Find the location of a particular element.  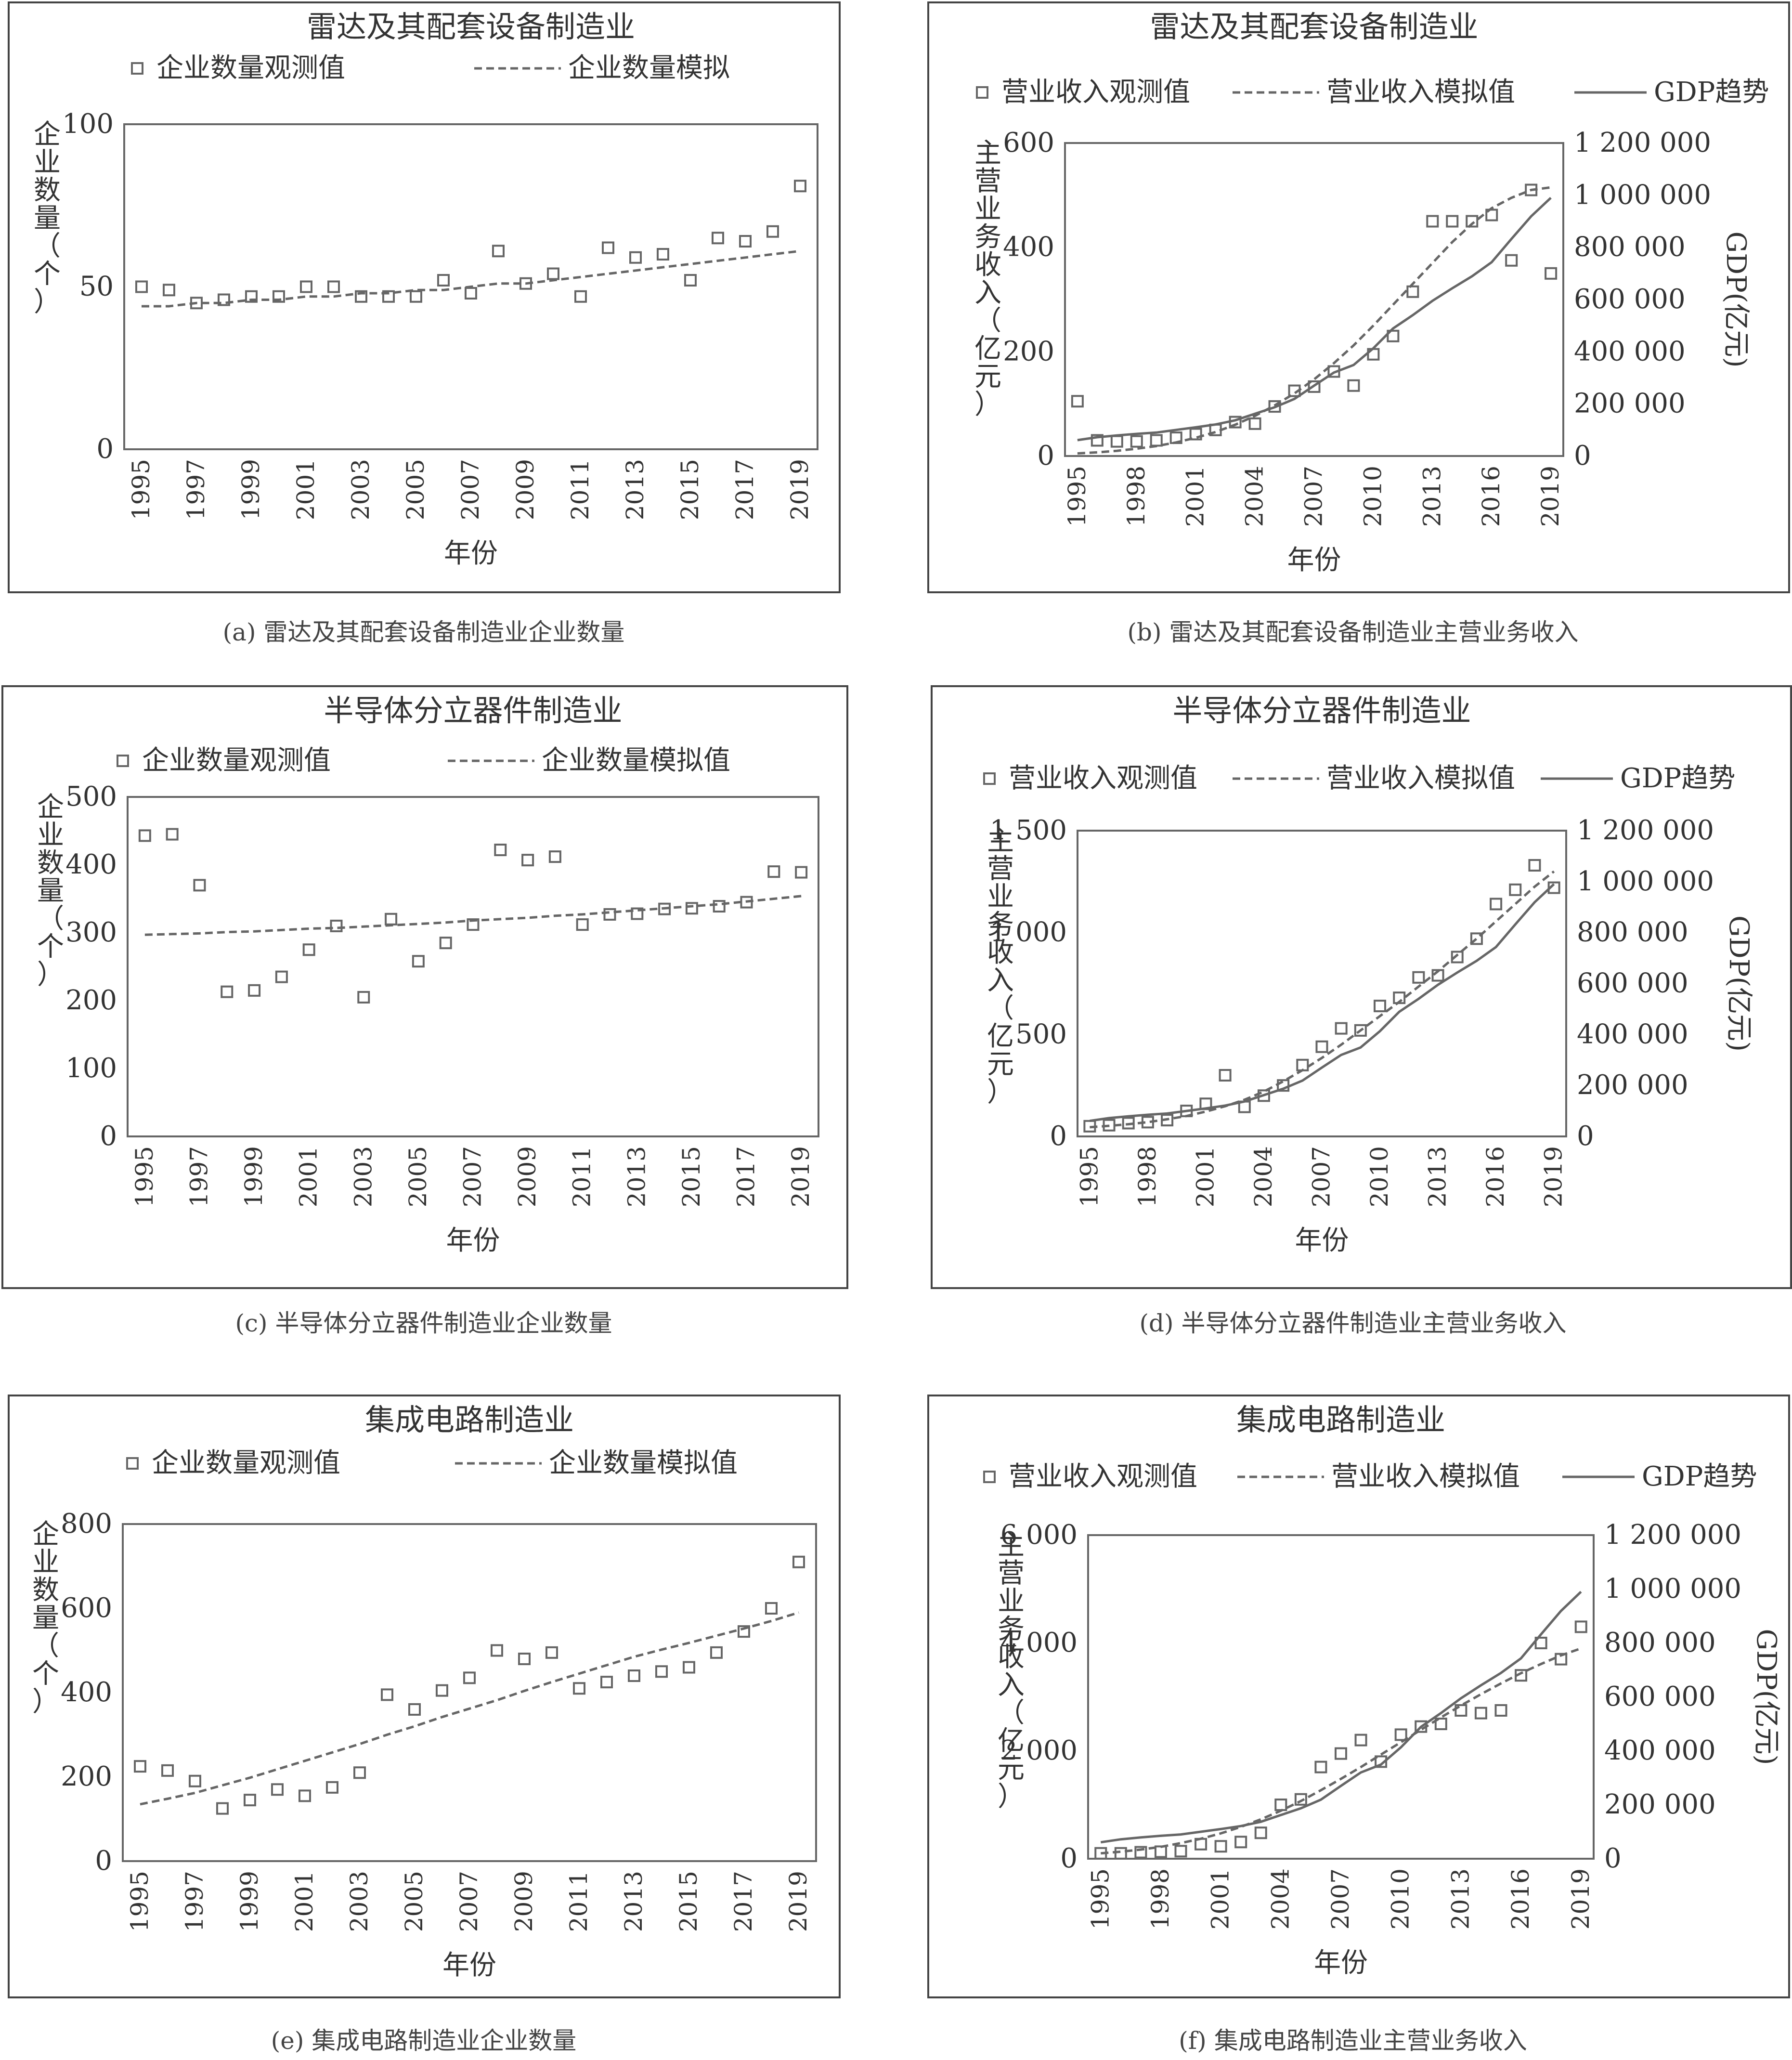

legend-marker-observed is located at coordinates (989, 778).